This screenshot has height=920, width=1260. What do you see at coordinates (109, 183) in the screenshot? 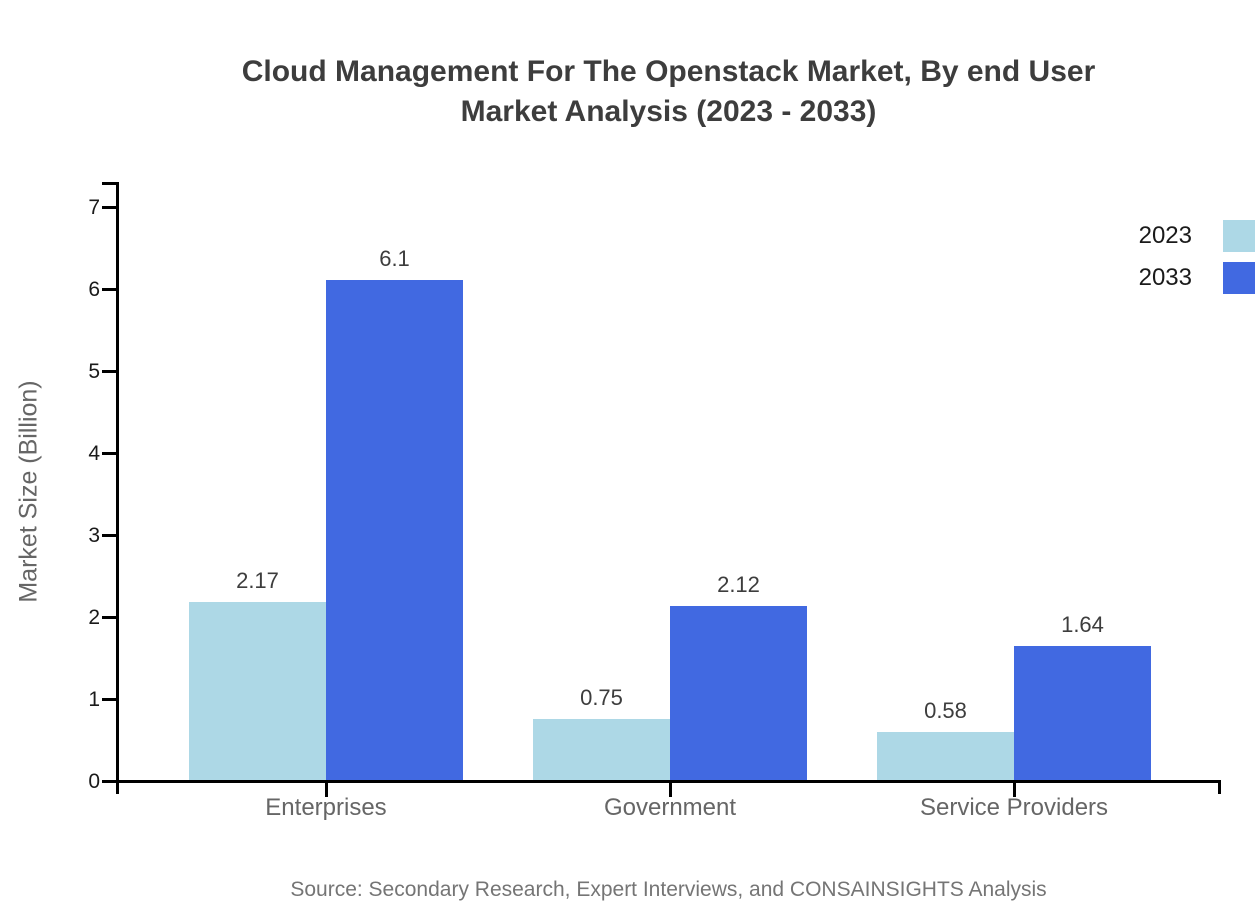
I see `y-axis-outer-tick` at bounding box center [109, 183].